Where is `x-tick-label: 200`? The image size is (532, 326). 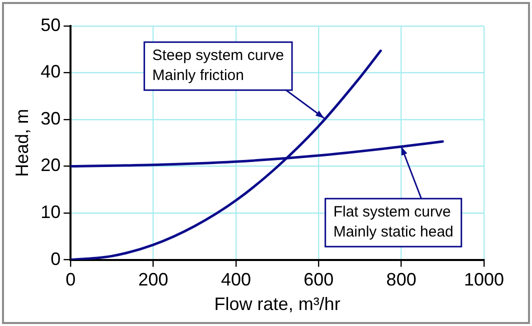 x-tick-label: 200 is located at coordinates (153, 280).